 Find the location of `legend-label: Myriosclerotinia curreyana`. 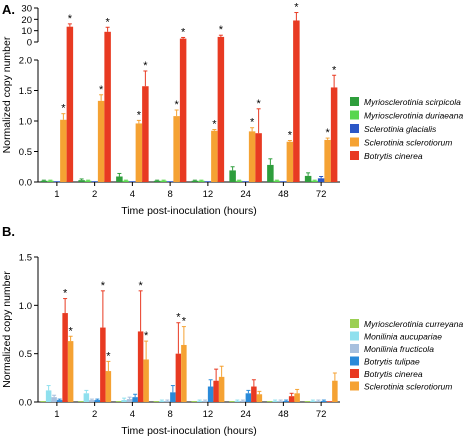

legend-label: Myriosclerotinia curreyana is located at coordinates (413, 324).